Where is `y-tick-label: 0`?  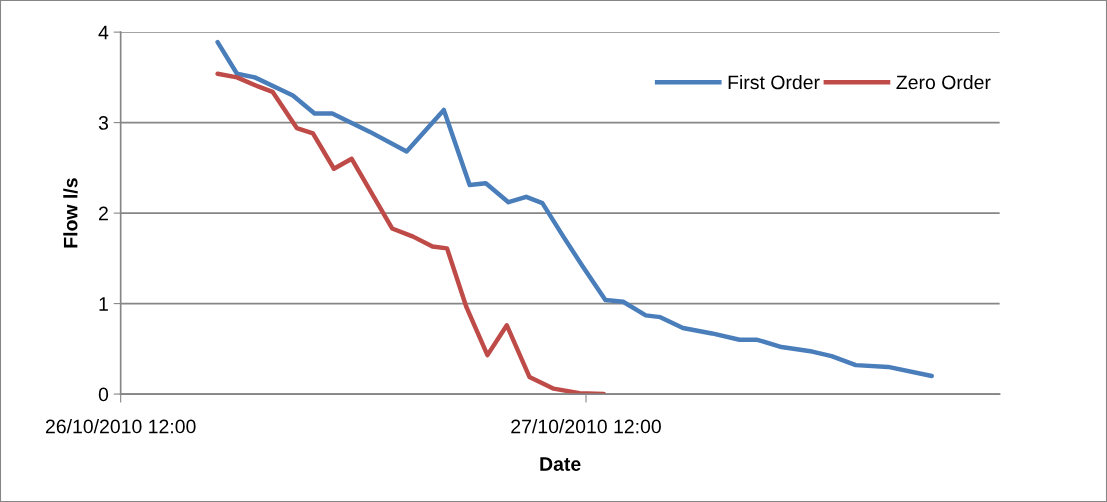
y-tick-label: 0 is located at coordinates (103, 394).